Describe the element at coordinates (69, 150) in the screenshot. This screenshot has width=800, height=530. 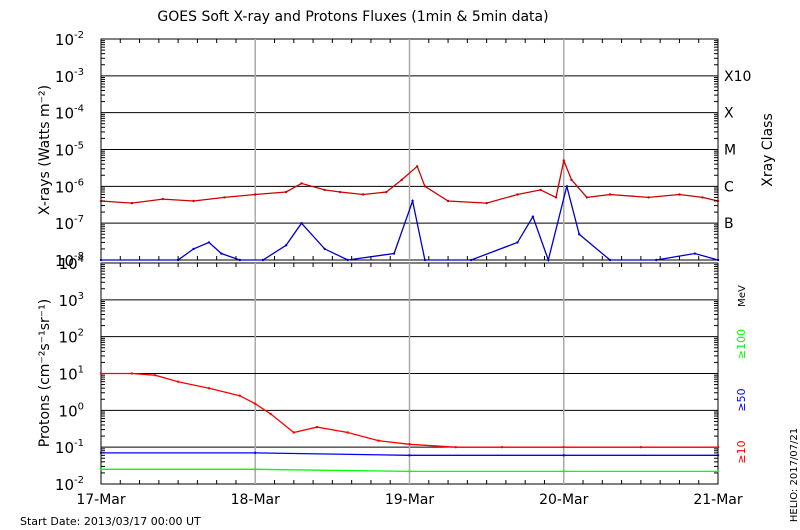
I see `xray-y-tick-label: 10⁻⁵` at that location.